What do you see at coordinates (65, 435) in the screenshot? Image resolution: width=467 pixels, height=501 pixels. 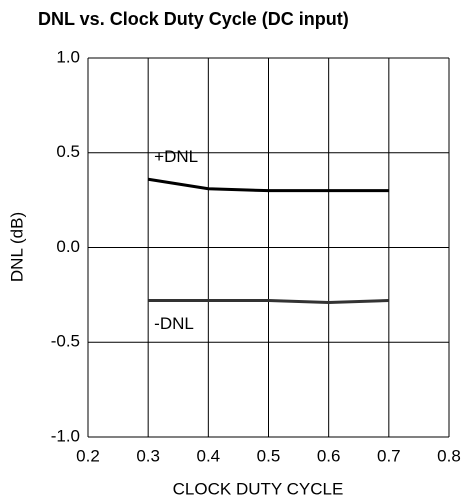 I see `y-tick-label: -1.0` at bounding box center [65, 435].